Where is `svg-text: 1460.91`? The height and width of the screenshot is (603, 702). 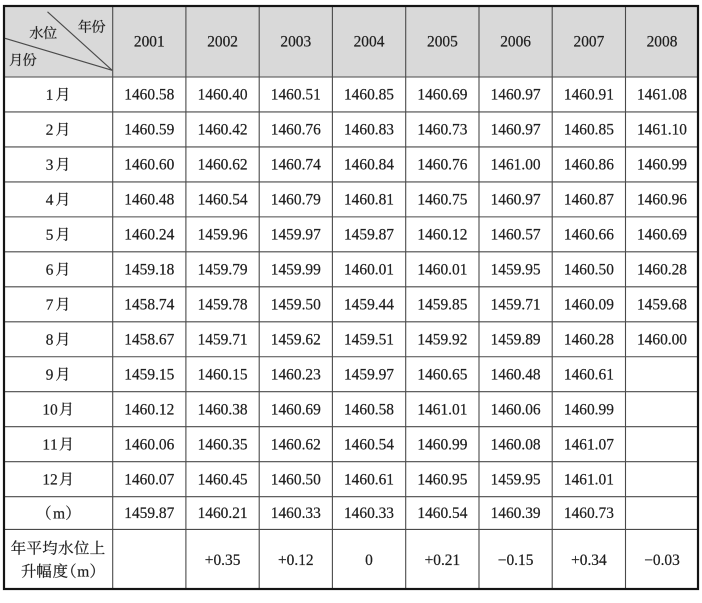 svg-text: 1460.91 is located at coordinates (589, 95).